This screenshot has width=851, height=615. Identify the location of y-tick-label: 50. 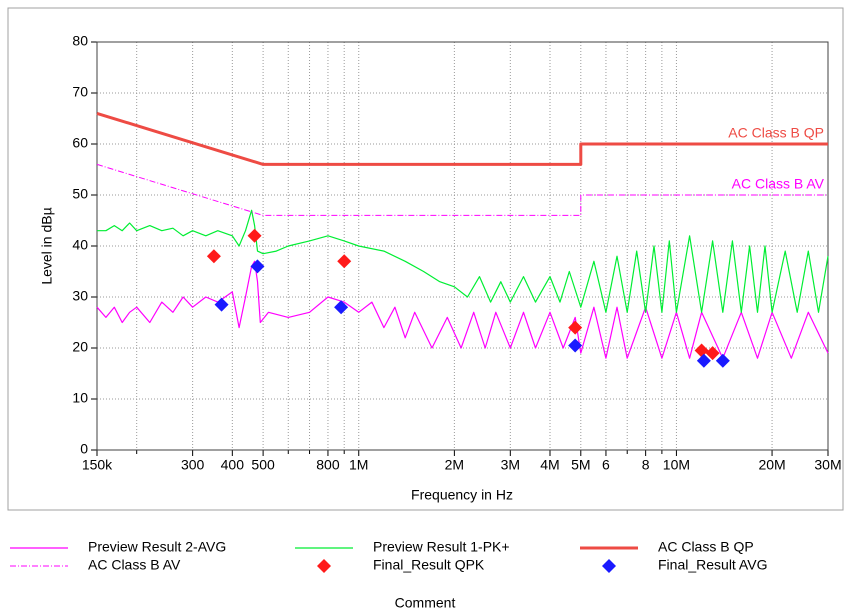
(80, 194).